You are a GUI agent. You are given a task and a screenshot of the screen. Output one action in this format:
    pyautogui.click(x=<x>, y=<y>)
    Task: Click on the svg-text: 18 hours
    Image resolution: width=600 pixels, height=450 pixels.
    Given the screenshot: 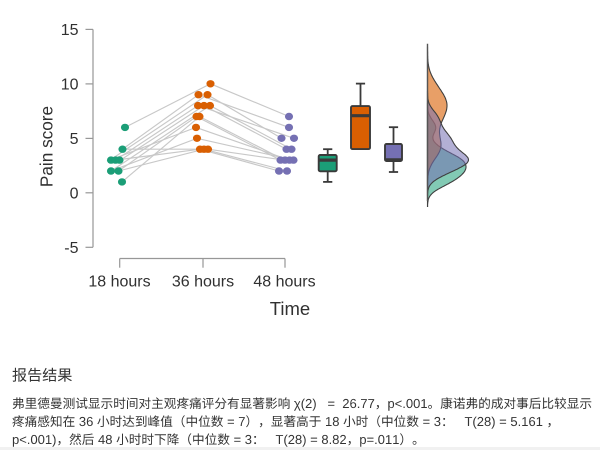 What is the action you would take?
    pyautogui.click(x=119, y=281)
    